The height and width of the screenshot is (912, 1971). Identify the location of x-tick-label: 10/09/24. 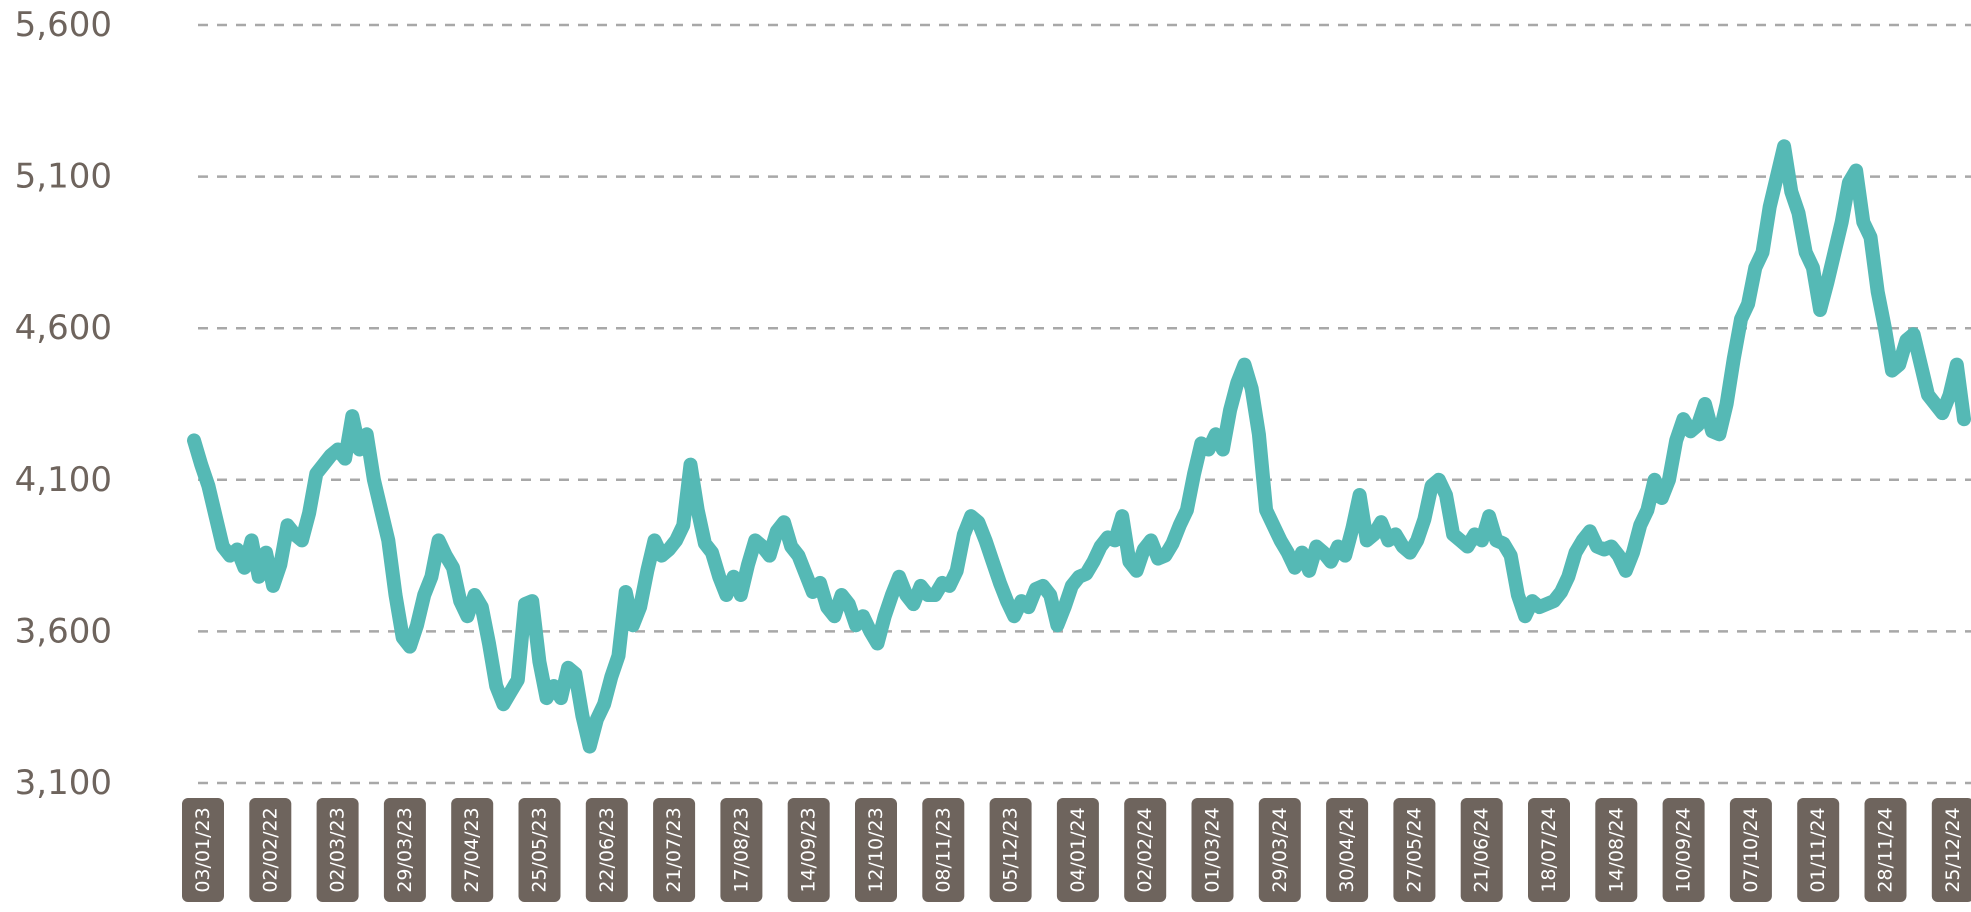
(1684, 849).